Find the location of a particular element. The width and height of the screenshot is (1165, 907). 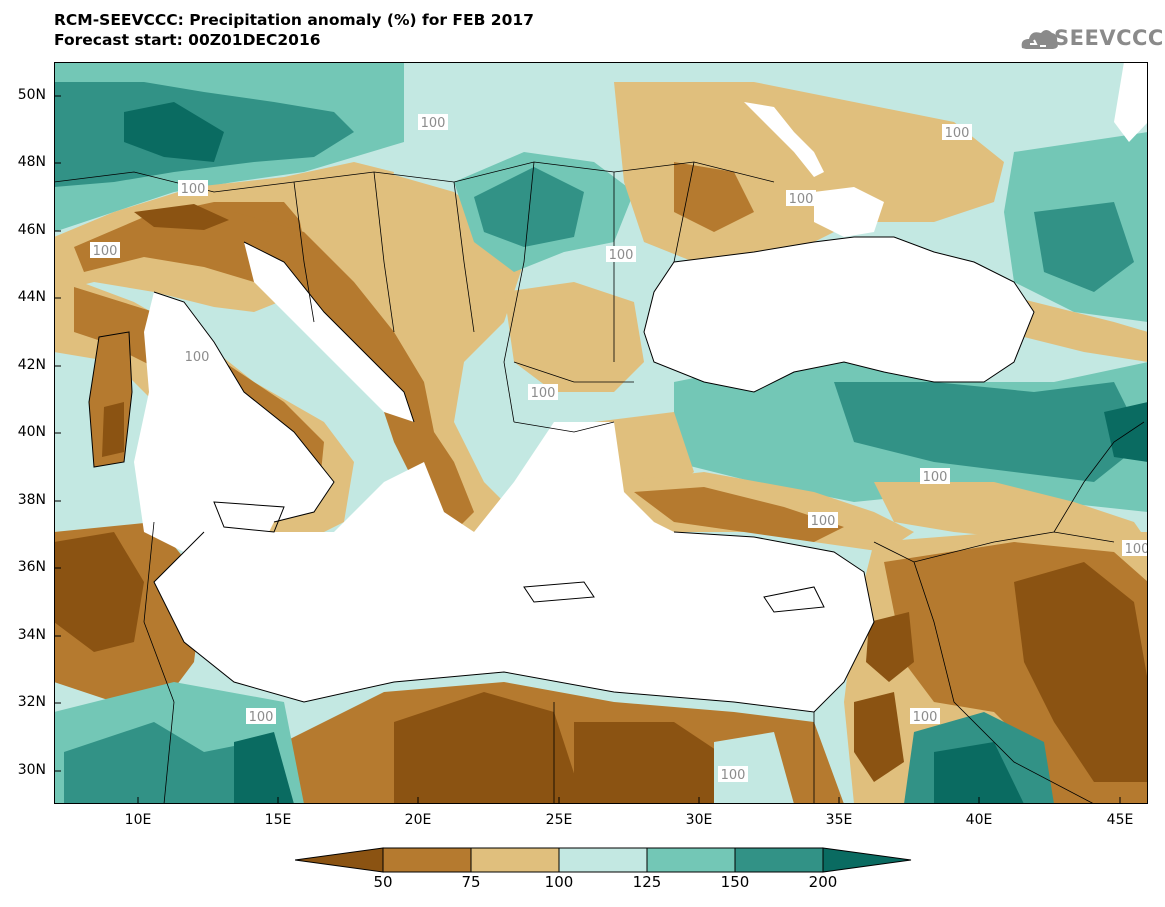

field-jordan-driest is located at coordinates (879, 737).